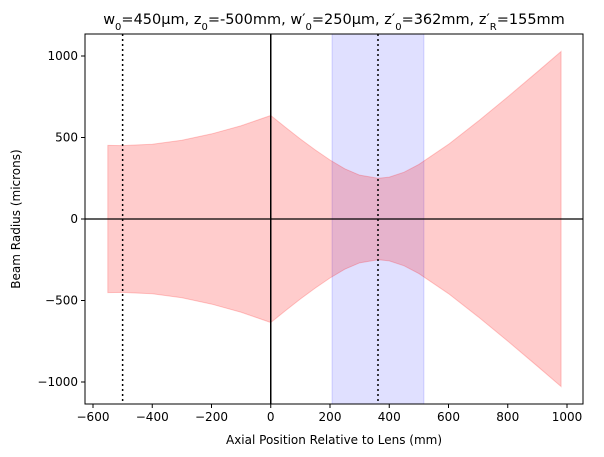  I want to click on title-part: w, so click(109, 20).